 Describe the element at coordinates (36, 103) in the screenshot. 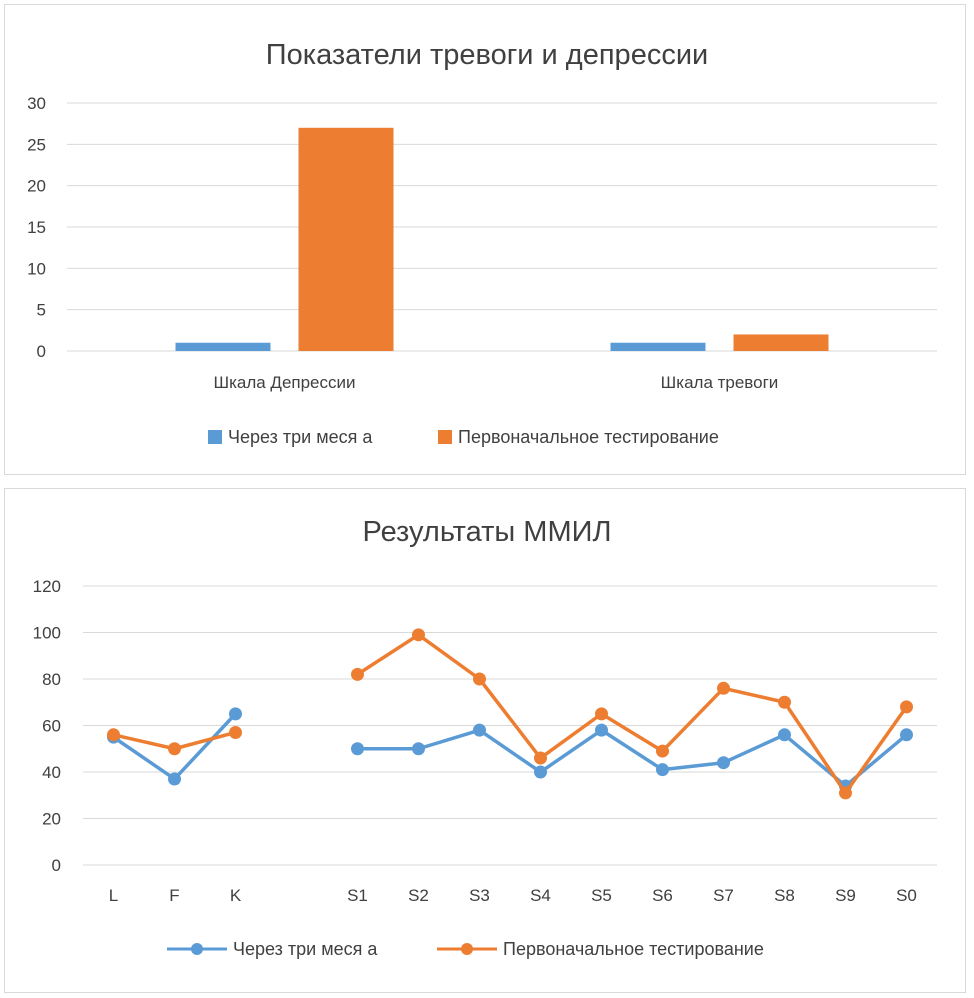

I see `y-tick-label: 30` at that location.